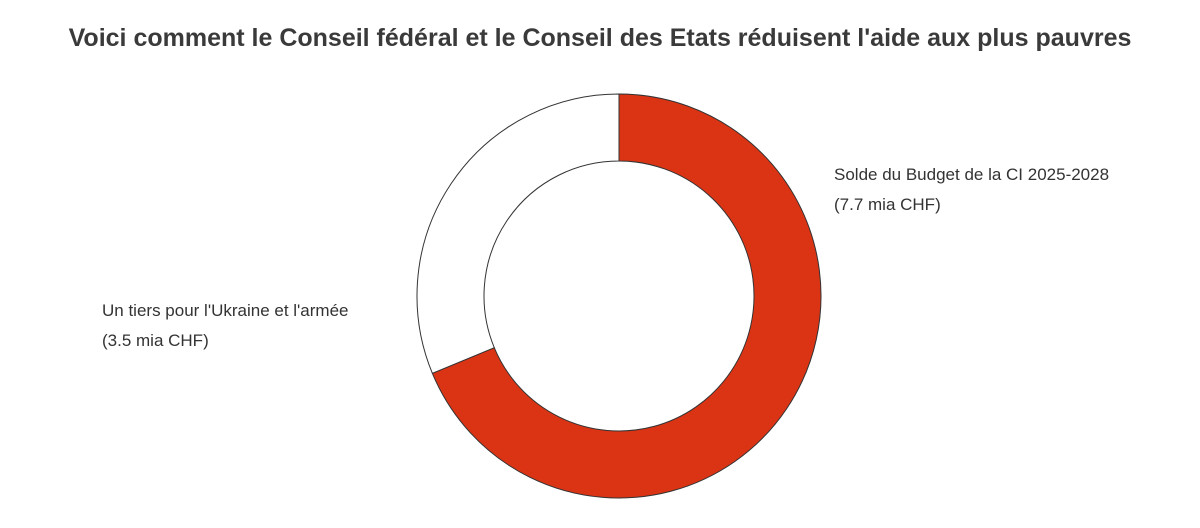 This screenshot has width=1200, height=528. Describe the element at coordinates (972, 174) in the screenshot. I see `slice-label-solde-name: Solde du Budget de la CI 2025-2028` at that location.